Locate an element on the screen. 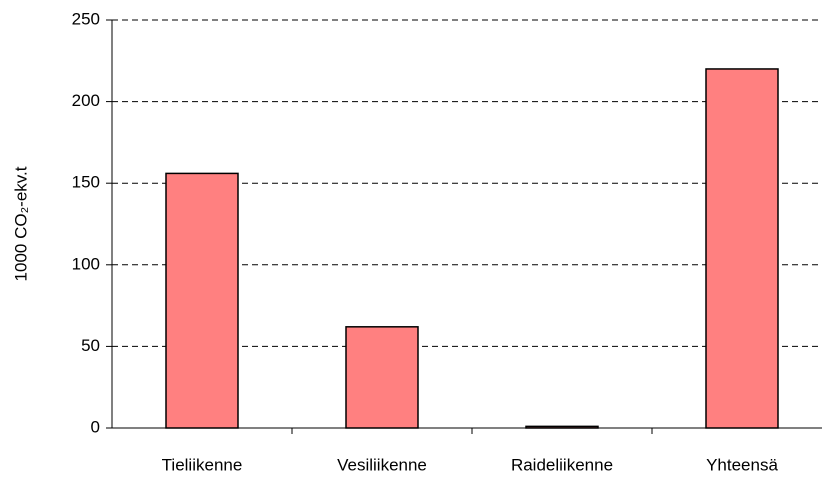  y-axis-label: 1000 CO₂-ekv.t is located at coordinates (20, 223).